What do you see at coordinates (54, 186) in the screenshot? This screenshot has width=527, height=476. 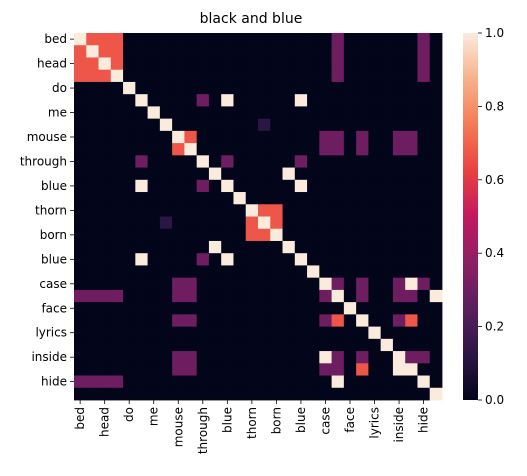 I see `y-tick-label: blue` at bounding box center [54, 186].